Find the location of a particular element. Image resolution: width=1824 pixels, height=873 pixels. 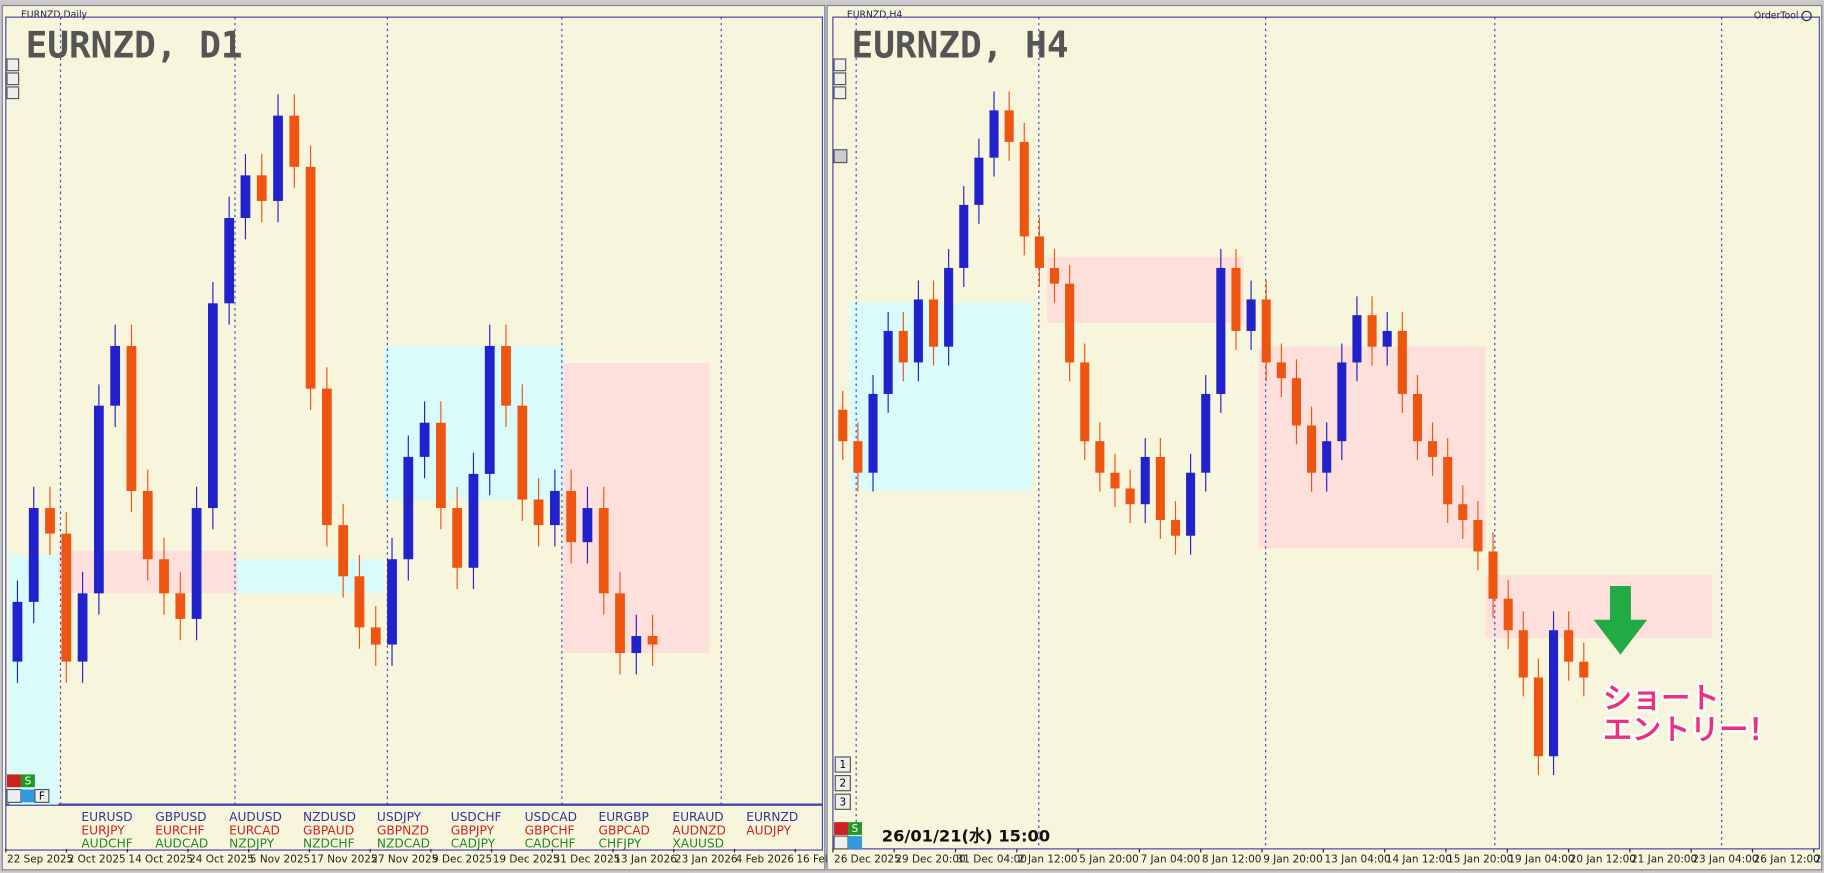

x-tick-label: 9 Jan 20:00 is located at coordinates (1293, 859).